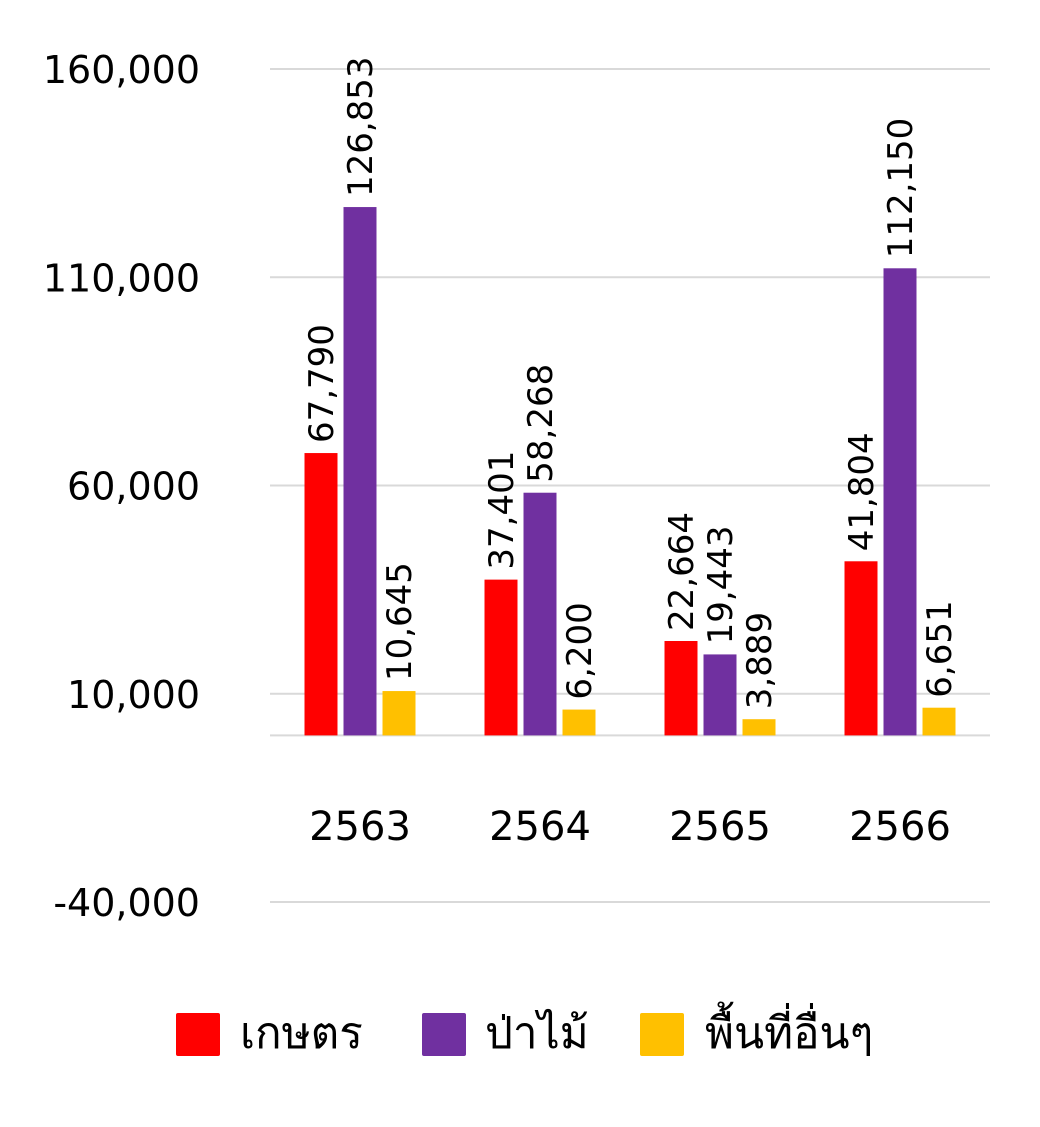  What do you see at coordinates (537, 1033) in the screenshot?
I see `legend-label: ป่าไม้` at bounding box center [537, 1033].